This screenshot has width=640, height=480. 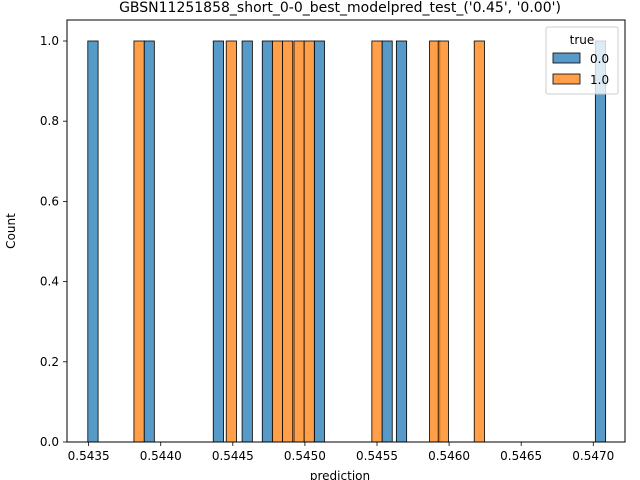 What do you see at coordinates (49, 282) in the screenshot?
I see `y-tick-label-2: 0.4` at bounding box center [49, 282].